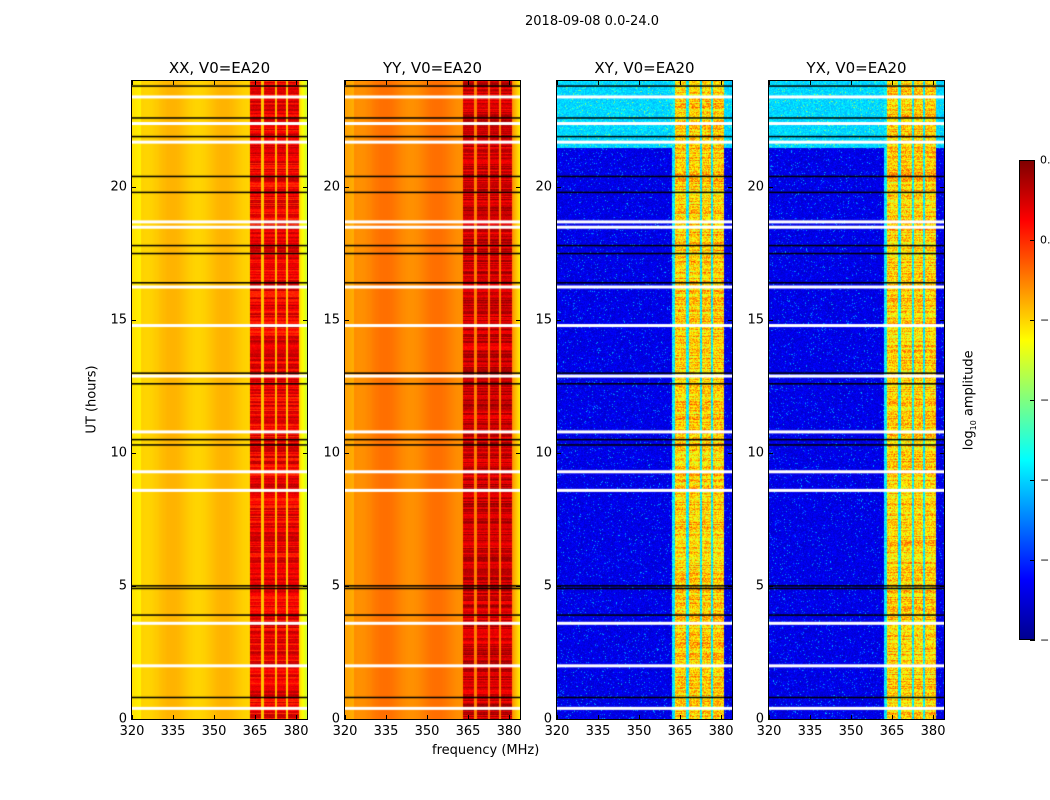  Describe the element at coordinates (644, 400) in the screenshot. I see `heatmap-image` at that location.